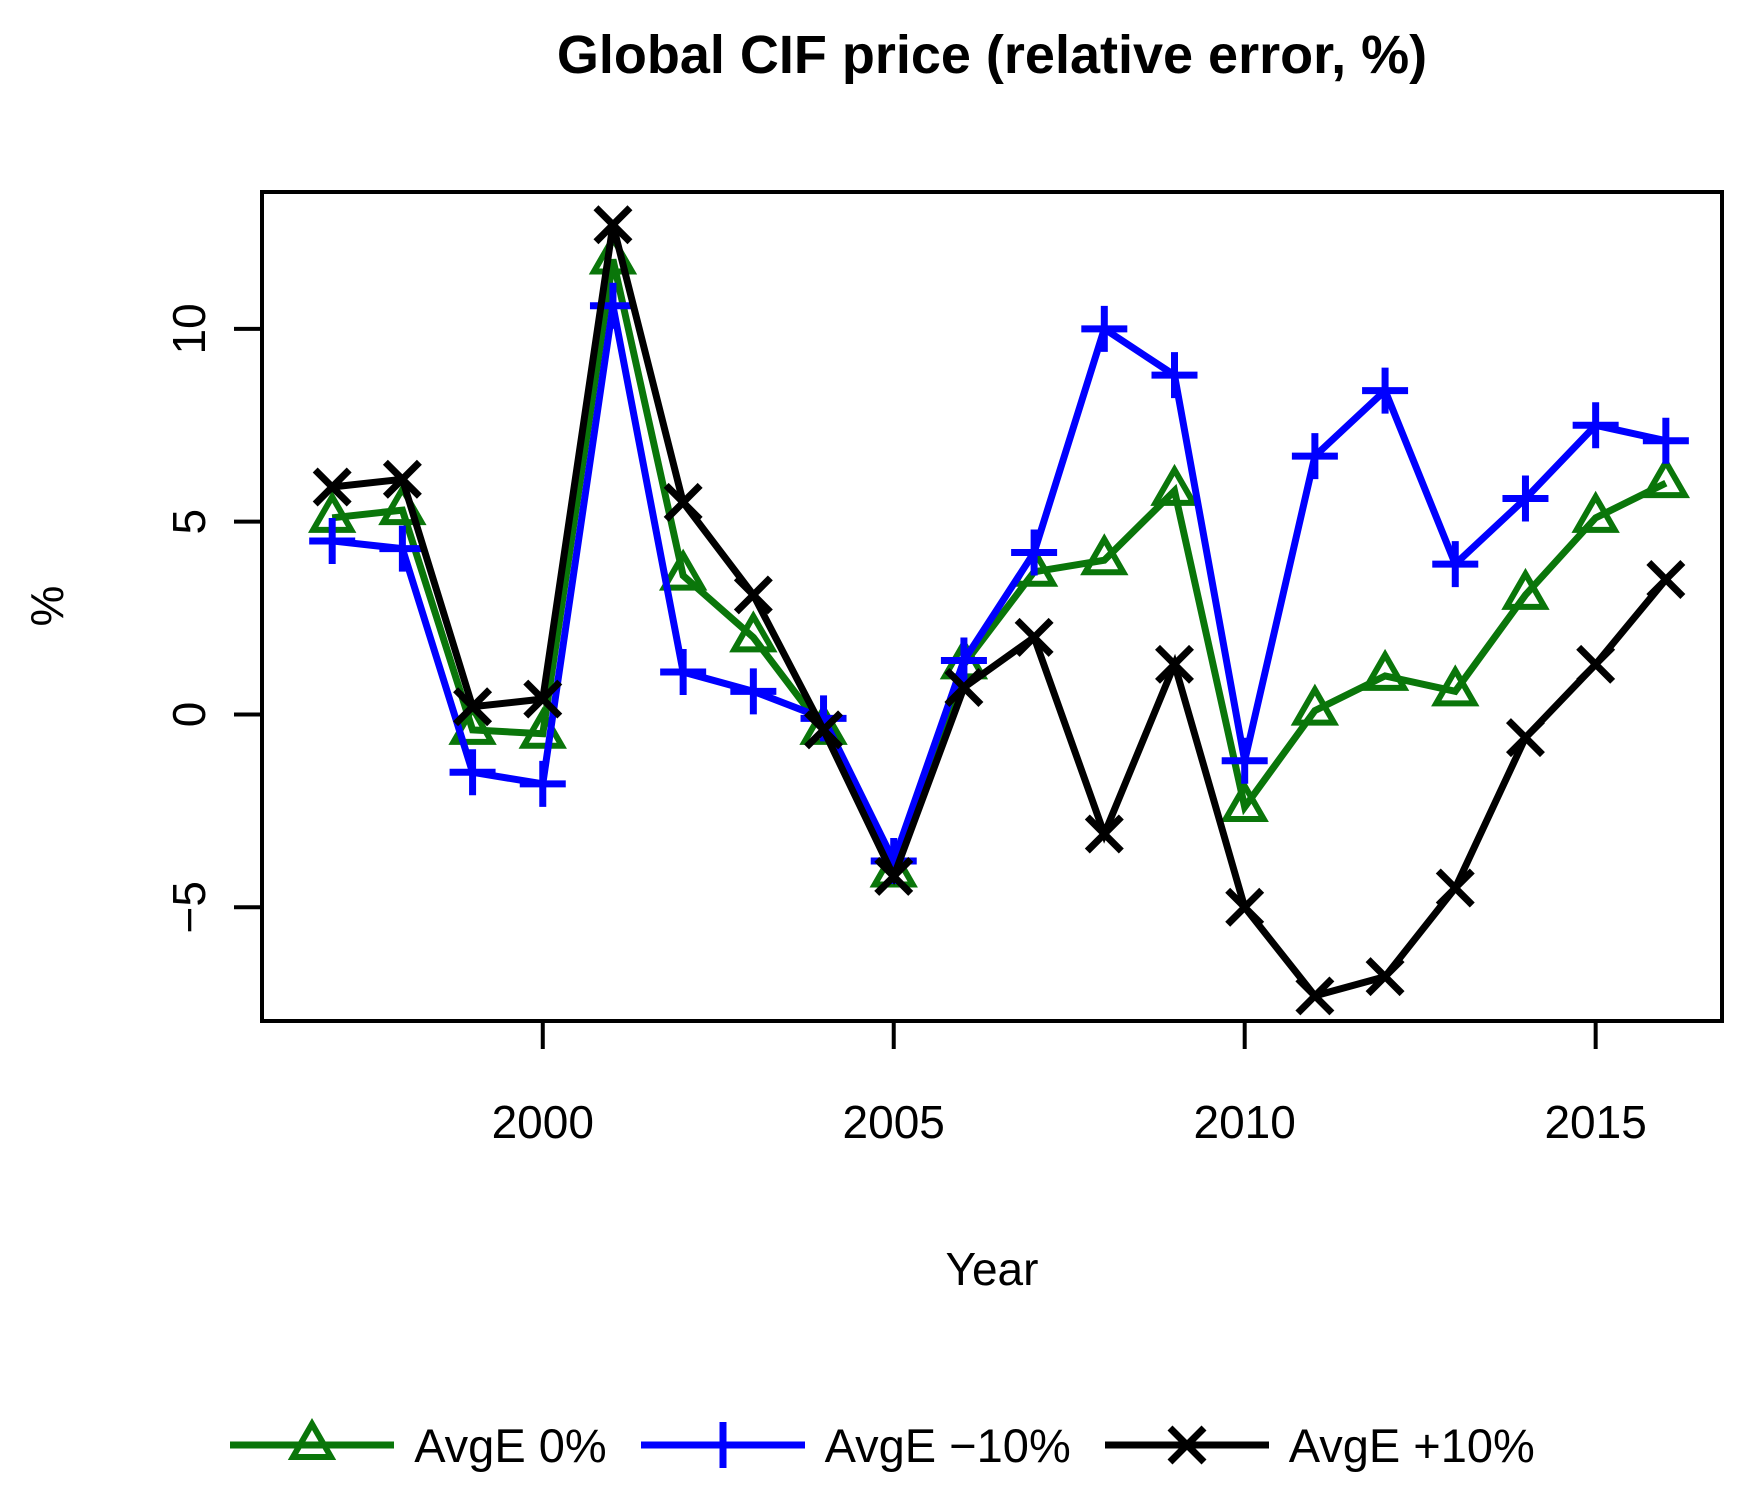 This screenshot has width=1761, height=1502. I want to click on y-axis-label: %, so click(47, 606).